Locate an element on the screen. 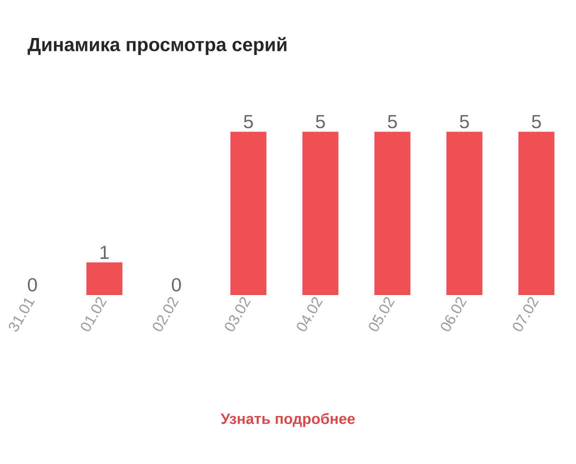  text: Узнать подробнее is located at coordinates (287, 420).